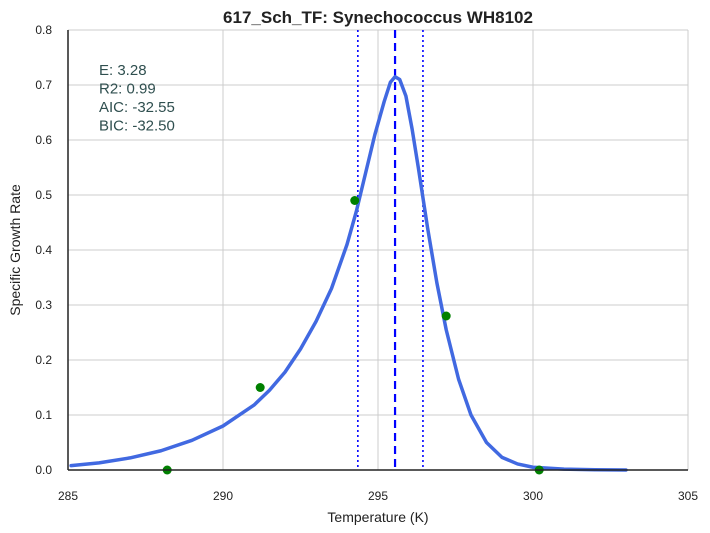 The image size is (710, 533). I want to click on y-tick-label: 0.6, so click(43, 140).